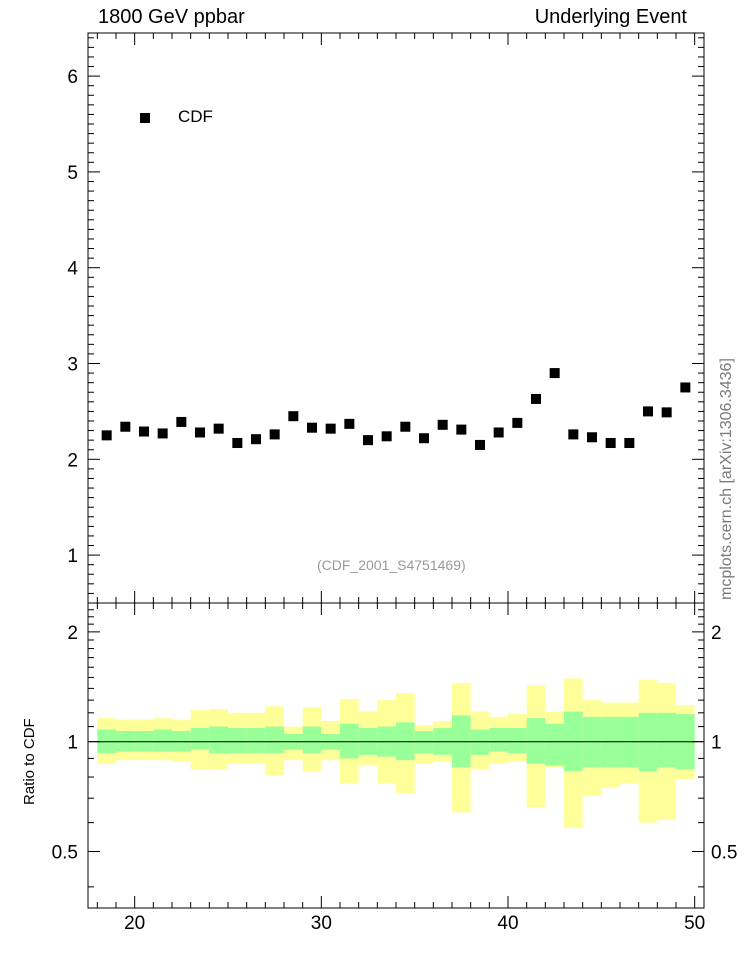  What do you see at coordinates (171, 17) in the screenshot?
I see `energy-label: 1800 GeV ppbar` at bounding box center [171, 17].